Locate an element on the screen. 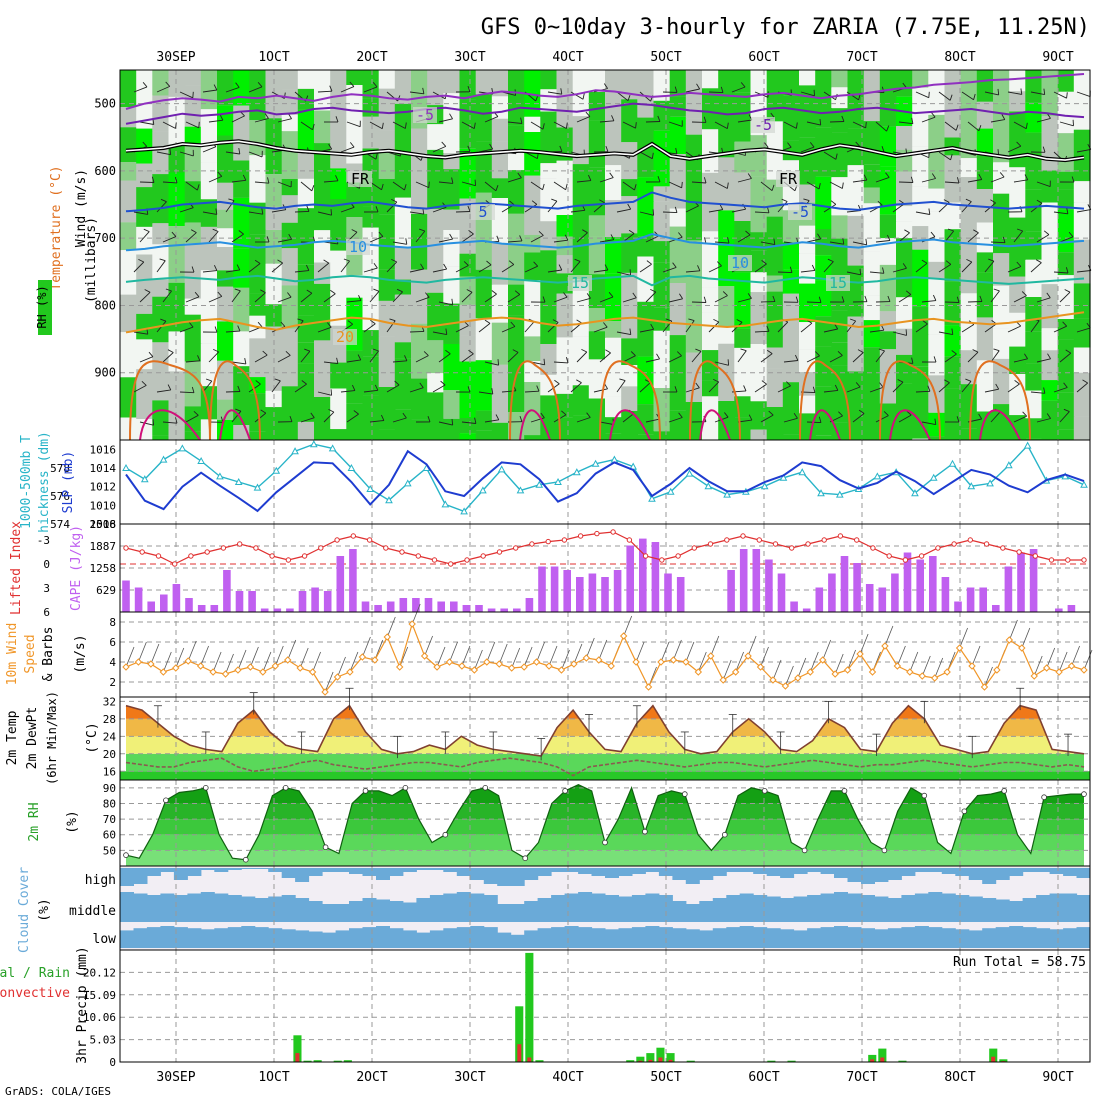 This screenshot has width=1100, height=1100. isotherm-line is located at coordinates (605, 202).